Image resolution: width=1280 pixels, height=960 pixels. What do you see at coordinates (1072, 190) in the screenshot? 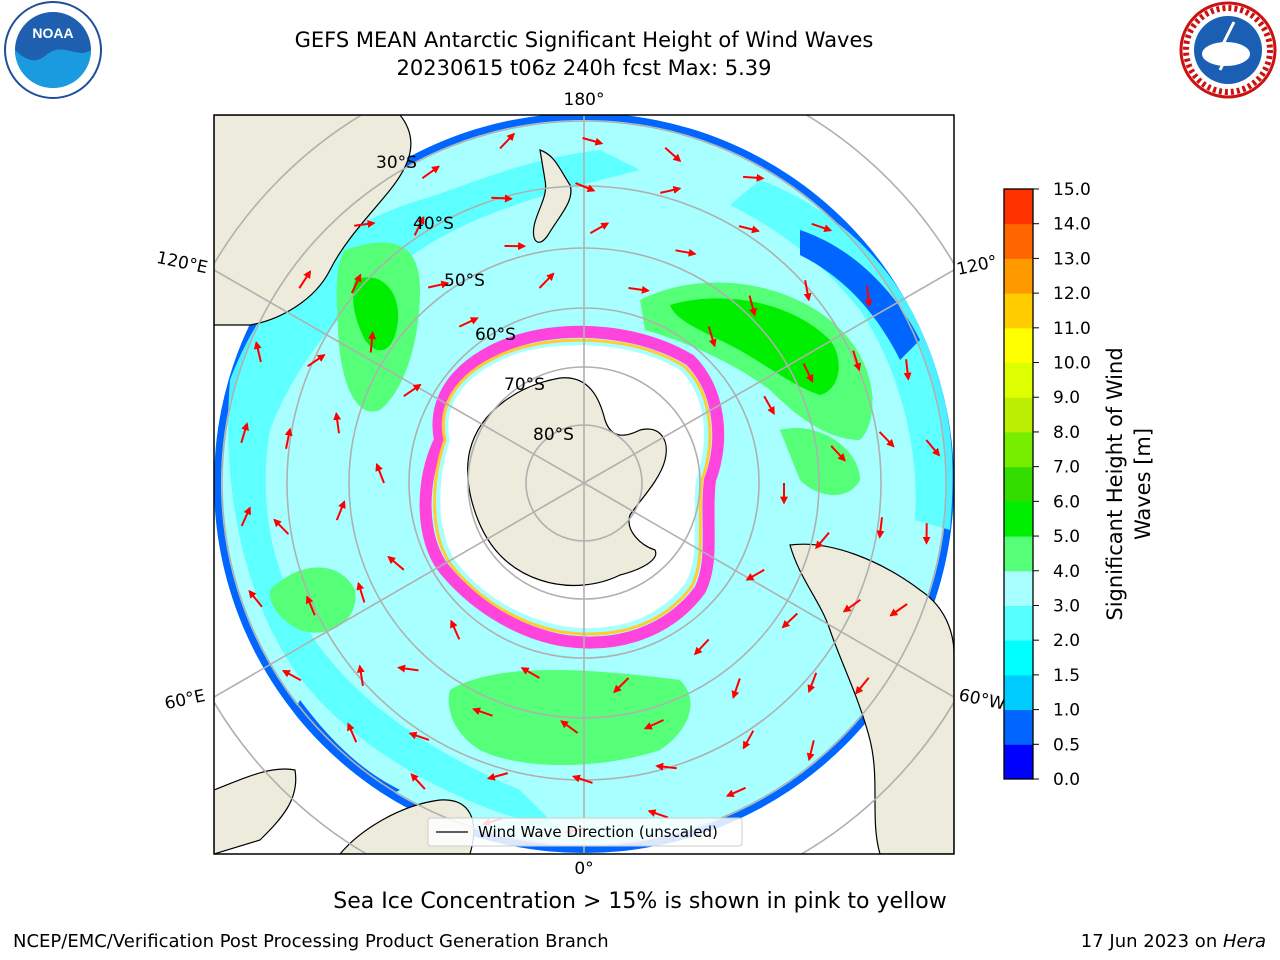
I see `colorbar-tick-label: 15.0` at bounding box center [1072, 190].